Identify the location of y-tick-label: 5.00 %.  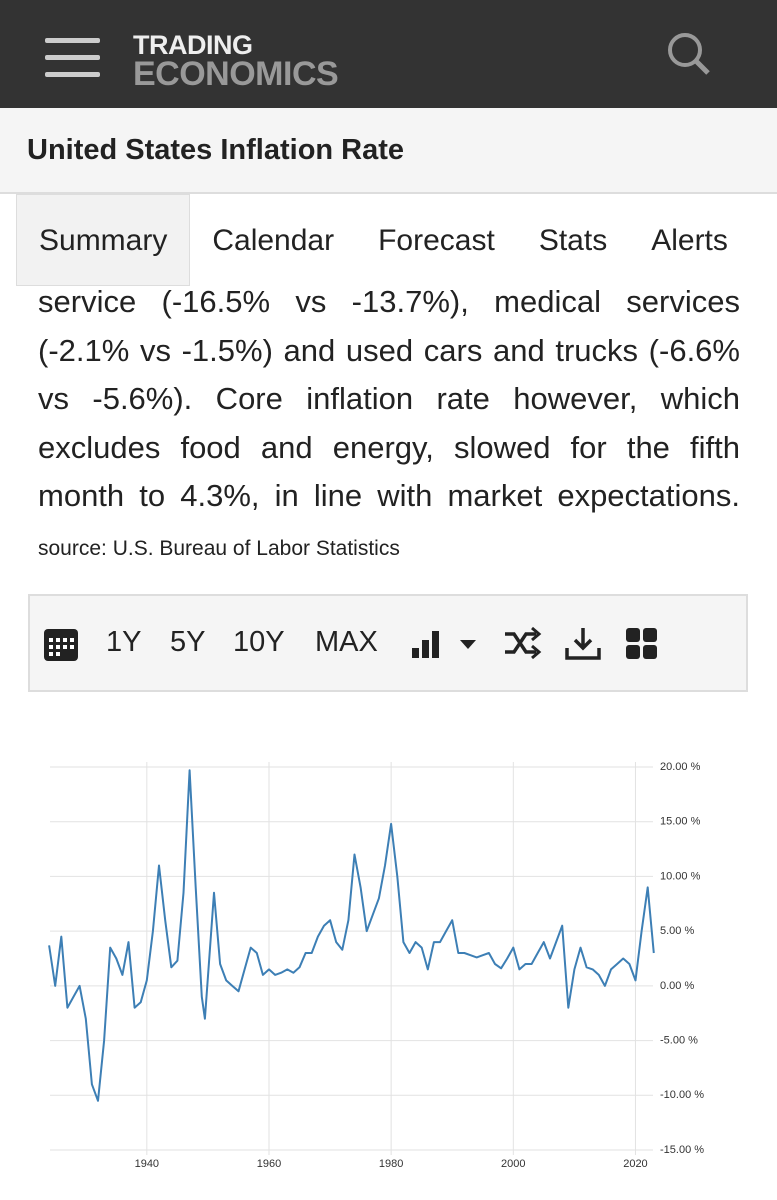
(677, 931).